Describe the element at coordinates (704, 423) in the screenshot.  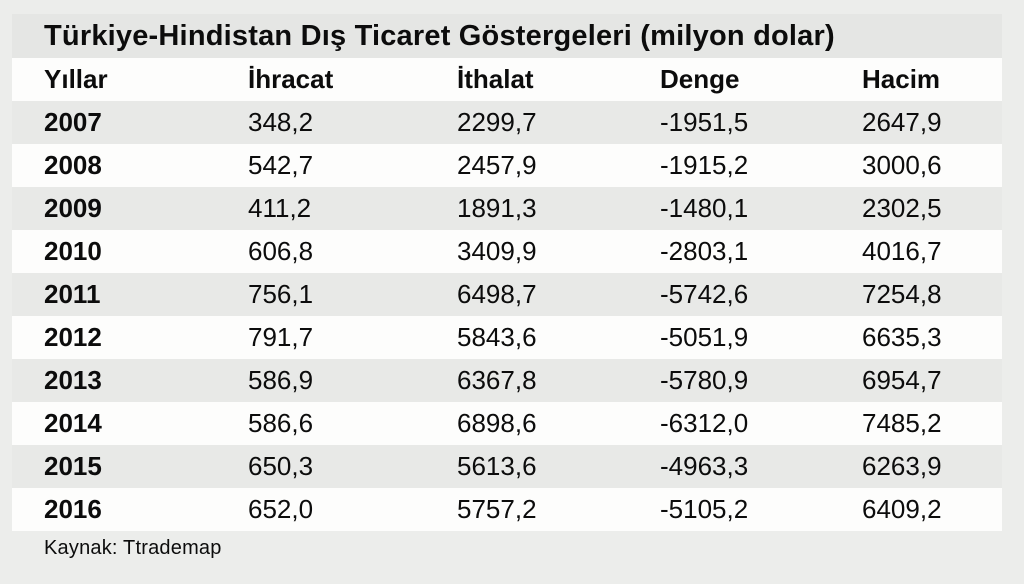
I see `denge-cell: -6312,0` at that location.